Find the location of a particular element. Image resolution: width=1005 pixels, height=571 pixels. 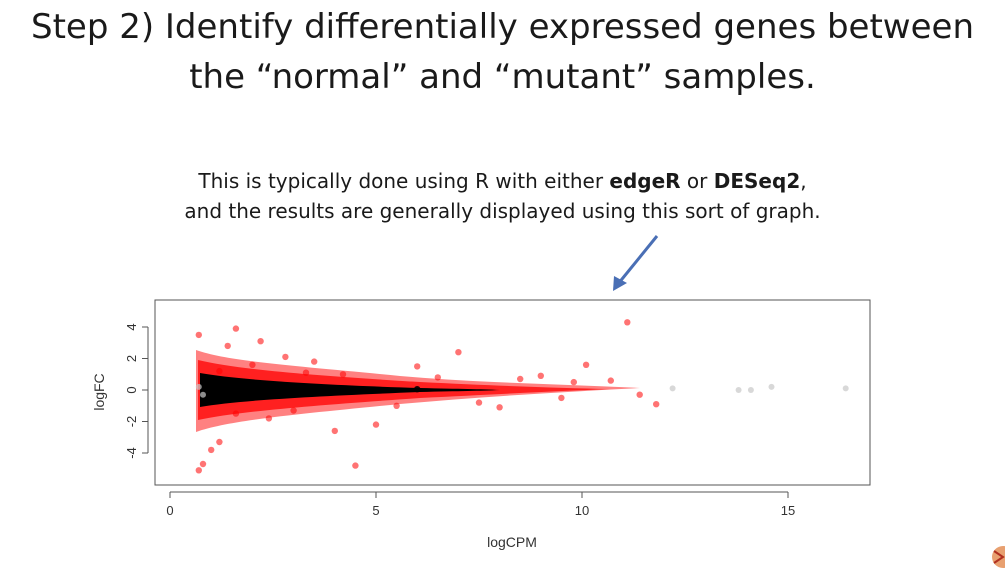

subtitle-edger: edgeR is located at coordinates (645, 181).